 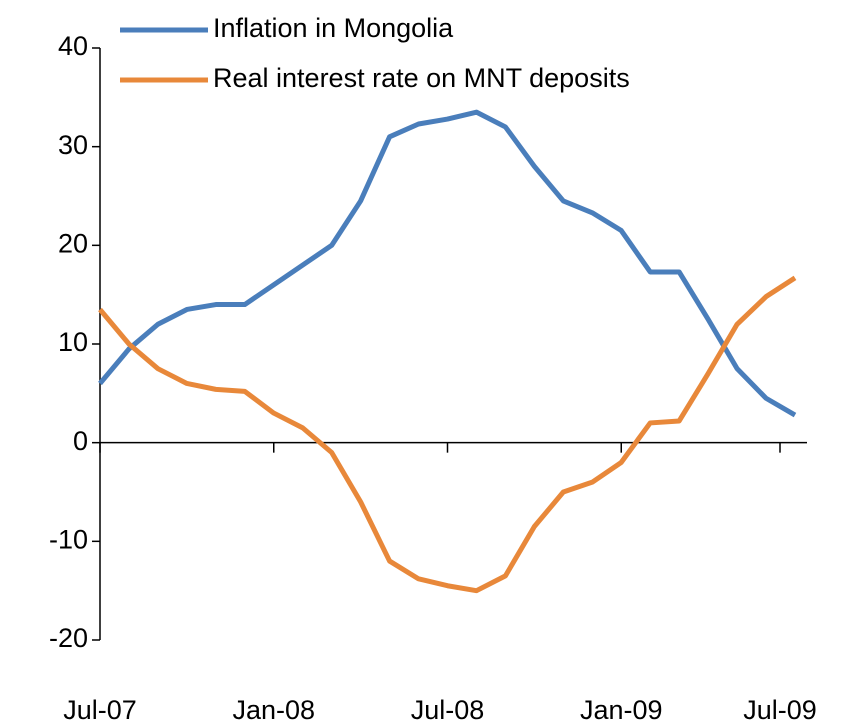 What do you see at coordinates (421, 78) in the screenshot?
I see `legend-label: Real interest rate on MNT deposits` at bounding box center [421, 78].